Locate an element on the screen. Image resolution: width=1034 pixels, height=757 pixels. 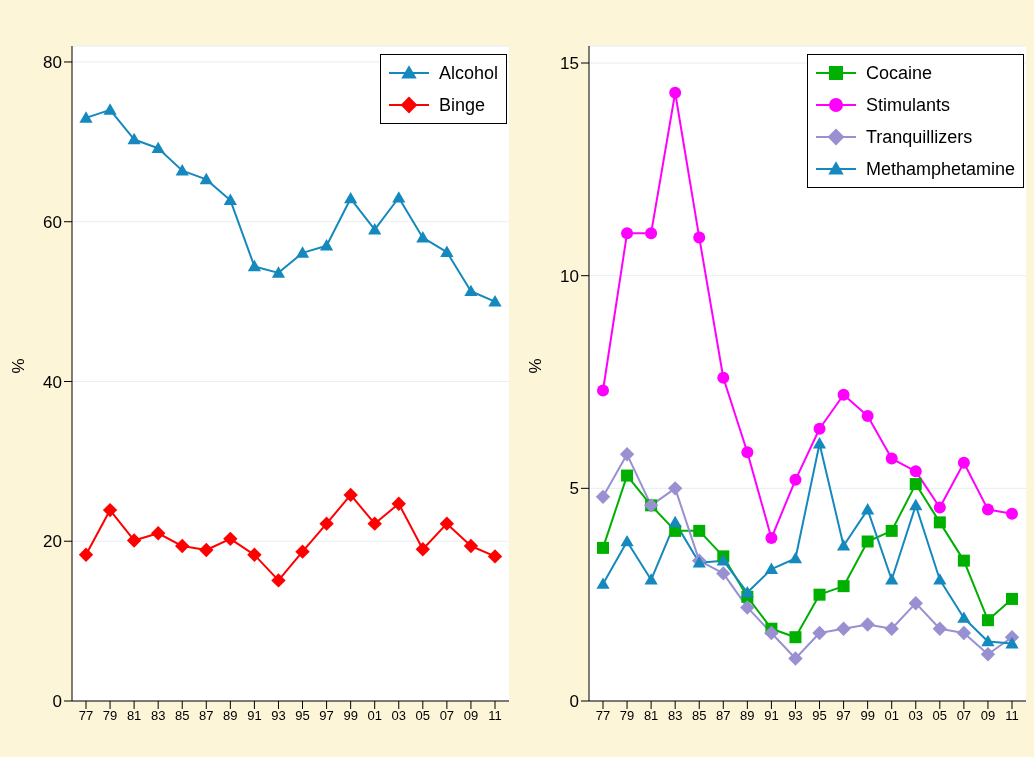
x-tick-label: 03 is located at coordinates (398, 716).